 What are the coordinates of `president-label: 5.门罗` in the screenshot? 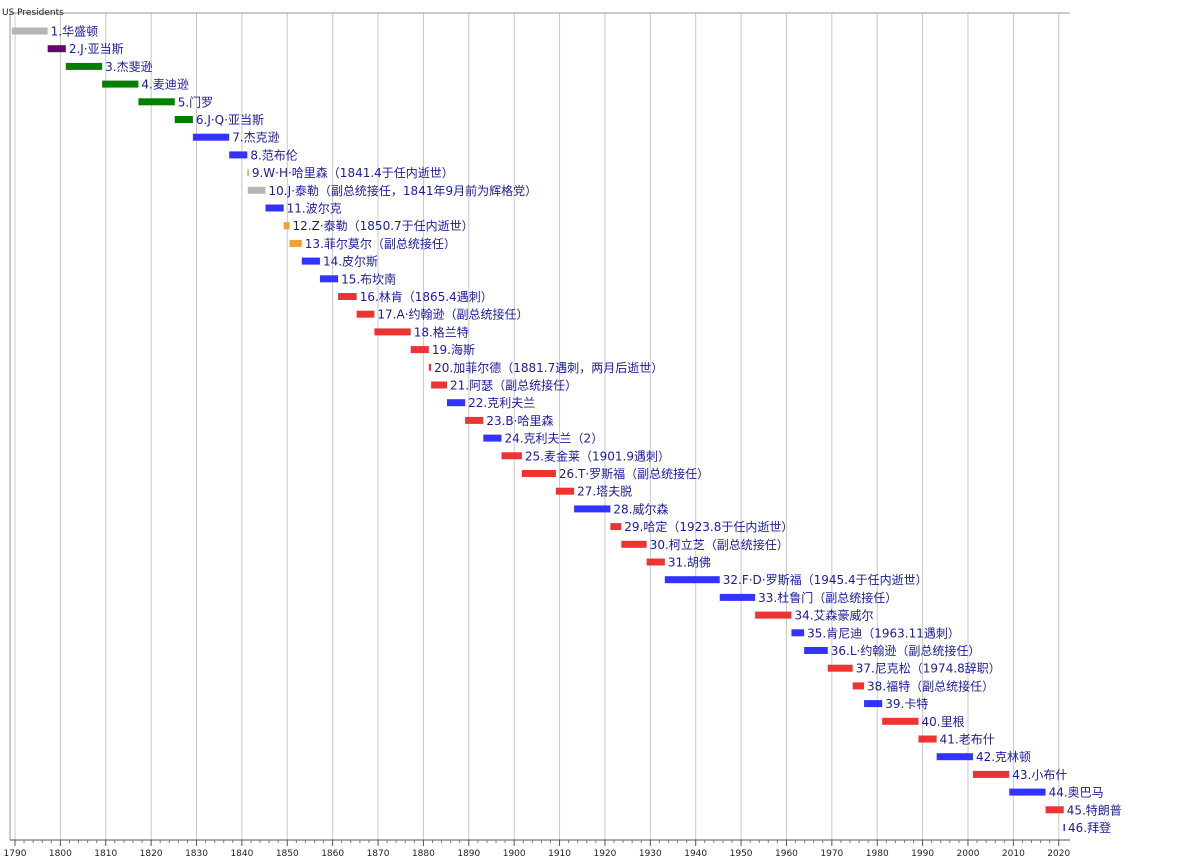 It's located at (195, 101).